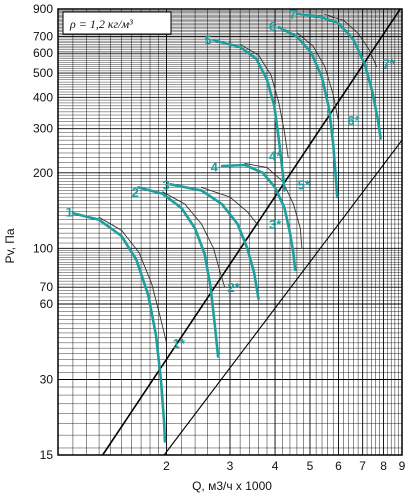  Describe the element at coordinates (362, 466) in the screenshot. I see `x-tick-label: 7` at that location.